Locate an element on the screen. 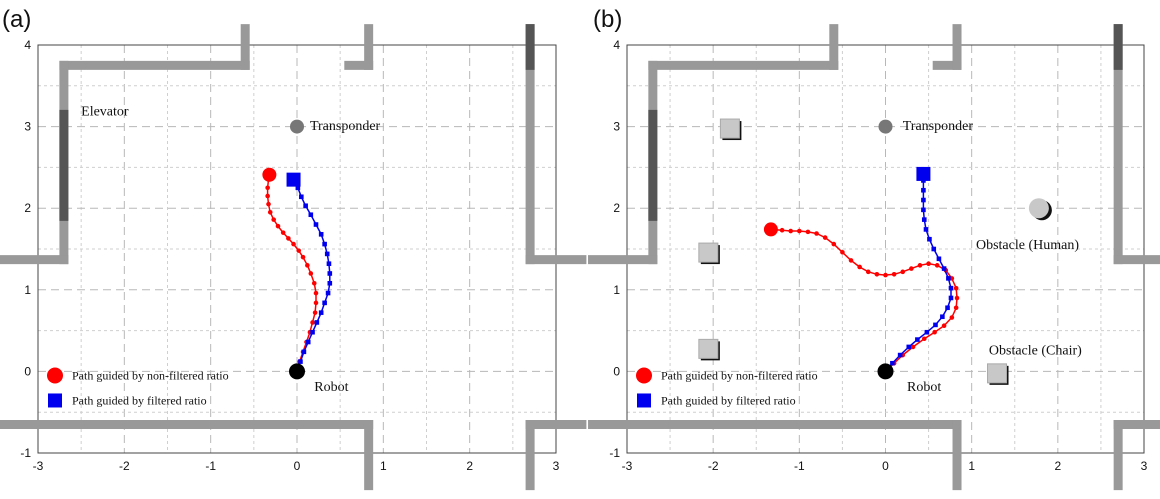 This screenshot has height=499, width=1160. legend-label: Path guided by non-filtered ratio is located at coordinates (150, 375).